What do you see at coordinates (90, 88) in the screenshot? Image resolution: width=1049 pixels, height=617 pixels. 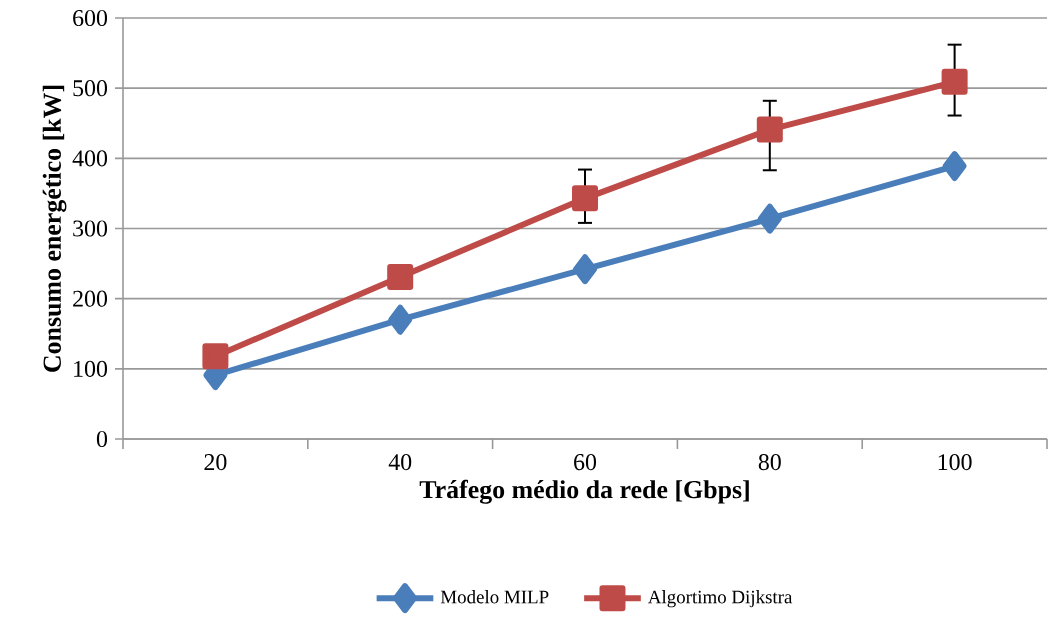 I see `y-tick-label: 500` at bounding box center [90, 88].